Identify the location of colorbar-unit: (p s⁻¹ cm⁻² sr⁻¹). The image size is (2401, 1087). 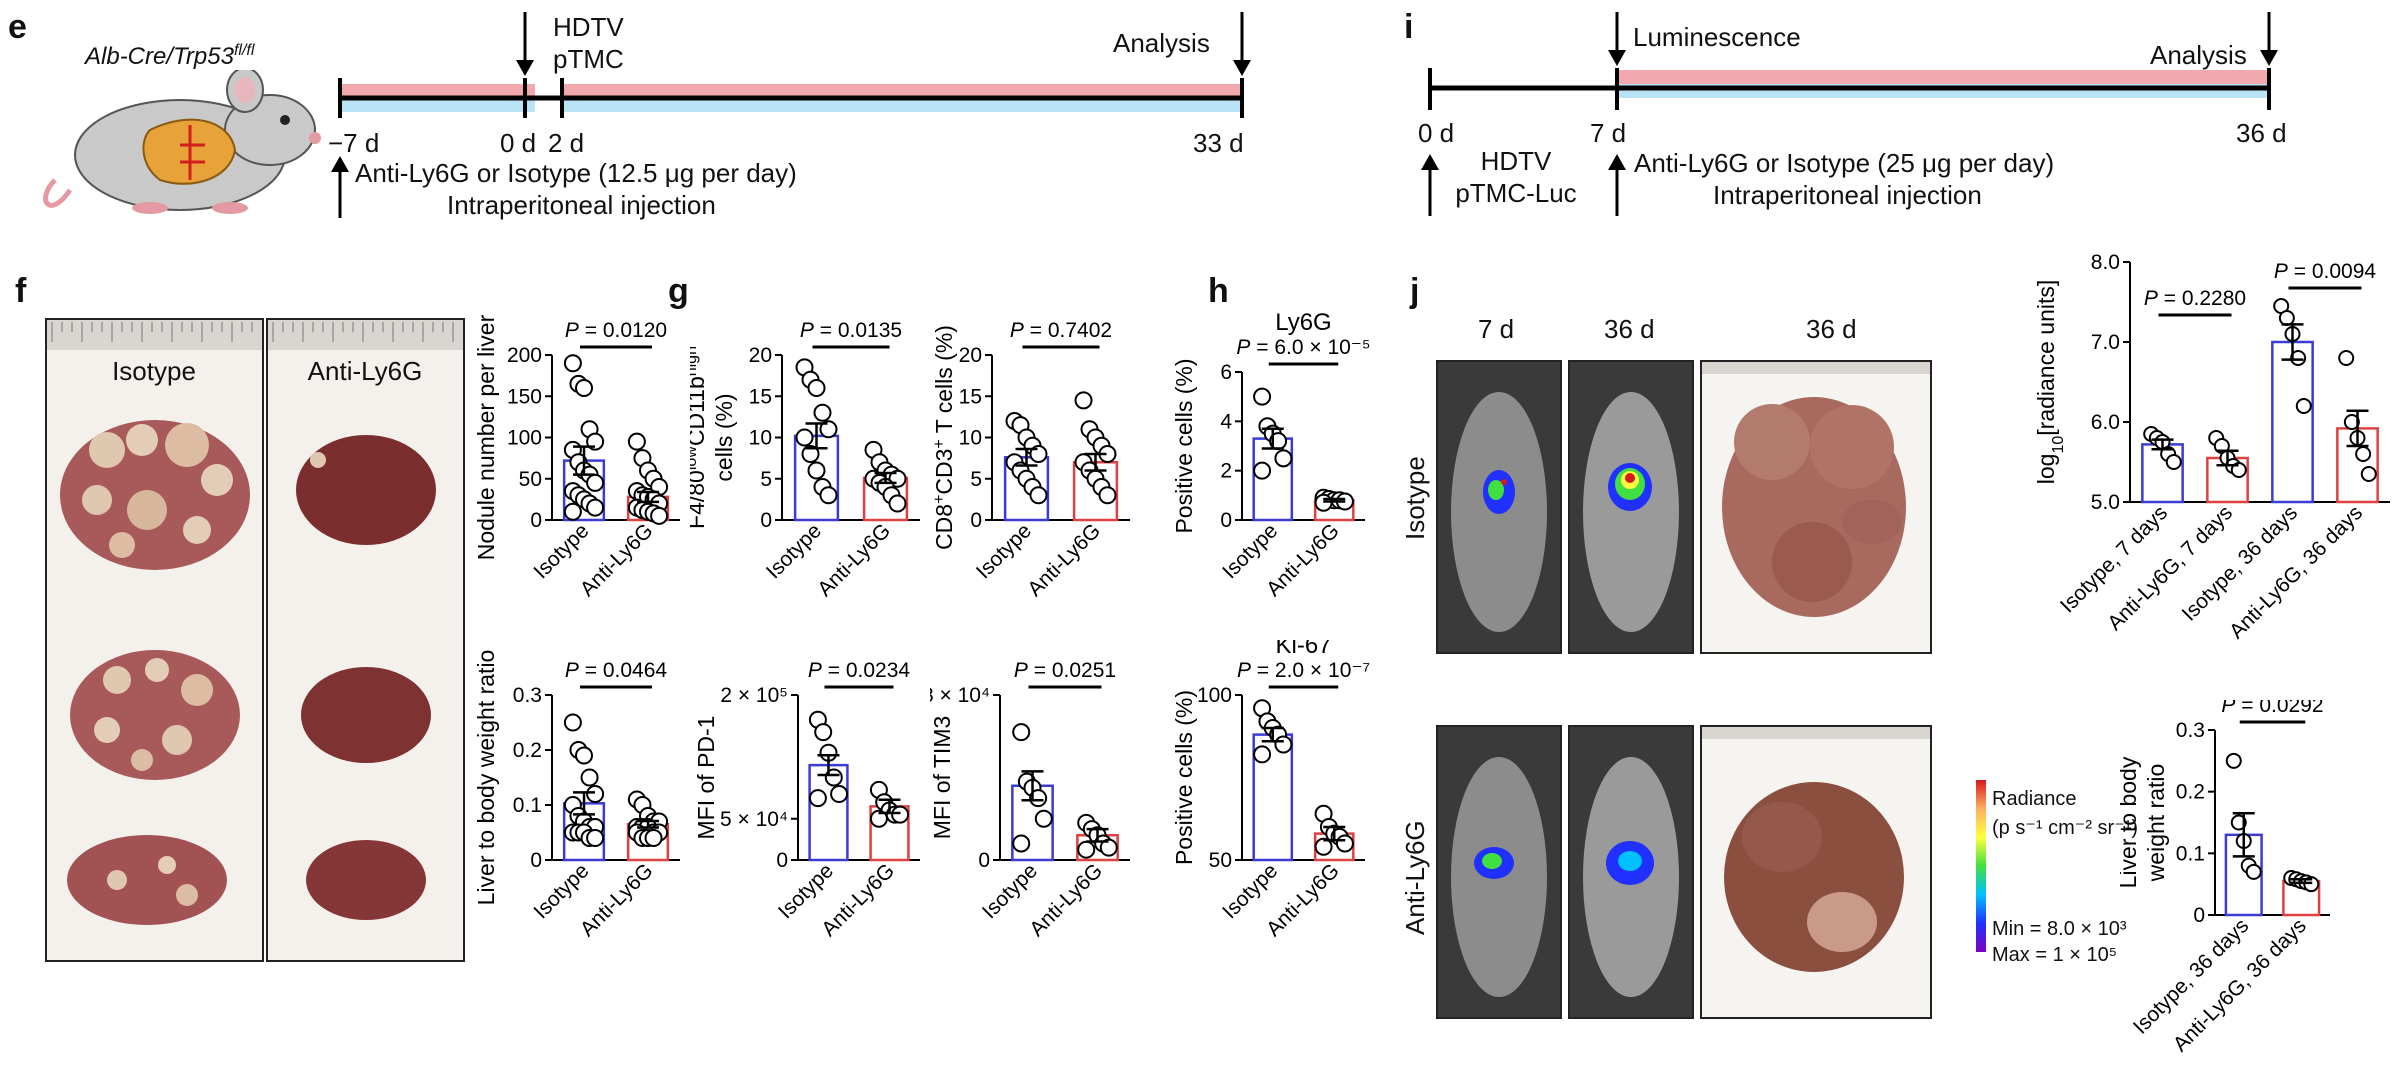
(2065, 828).